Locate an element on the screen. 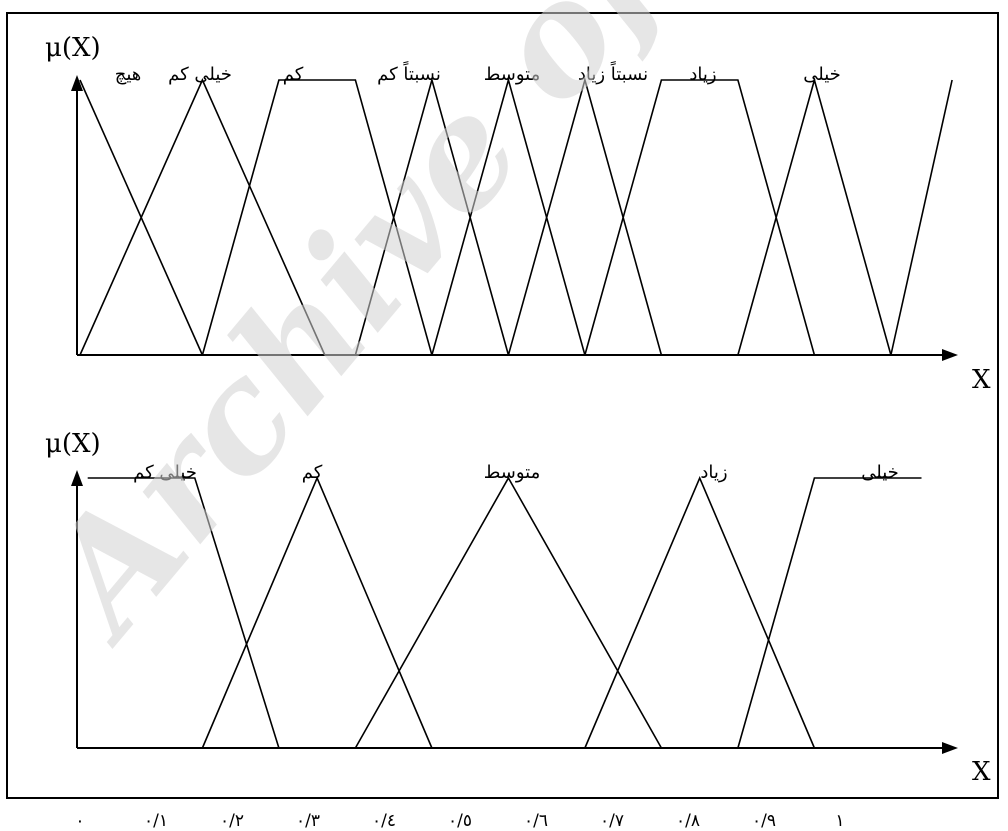 The image size is (1008, 831). x-tick-label: ۰/۹ is located at coordinates (764, 821).